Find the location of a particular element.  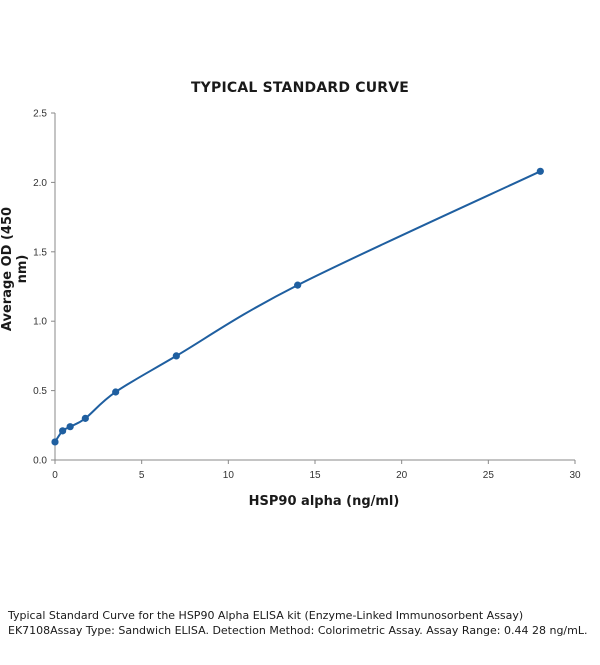

x-ticks: 0 5 10 15 20 25 30 is located at coordinates (316, 470).